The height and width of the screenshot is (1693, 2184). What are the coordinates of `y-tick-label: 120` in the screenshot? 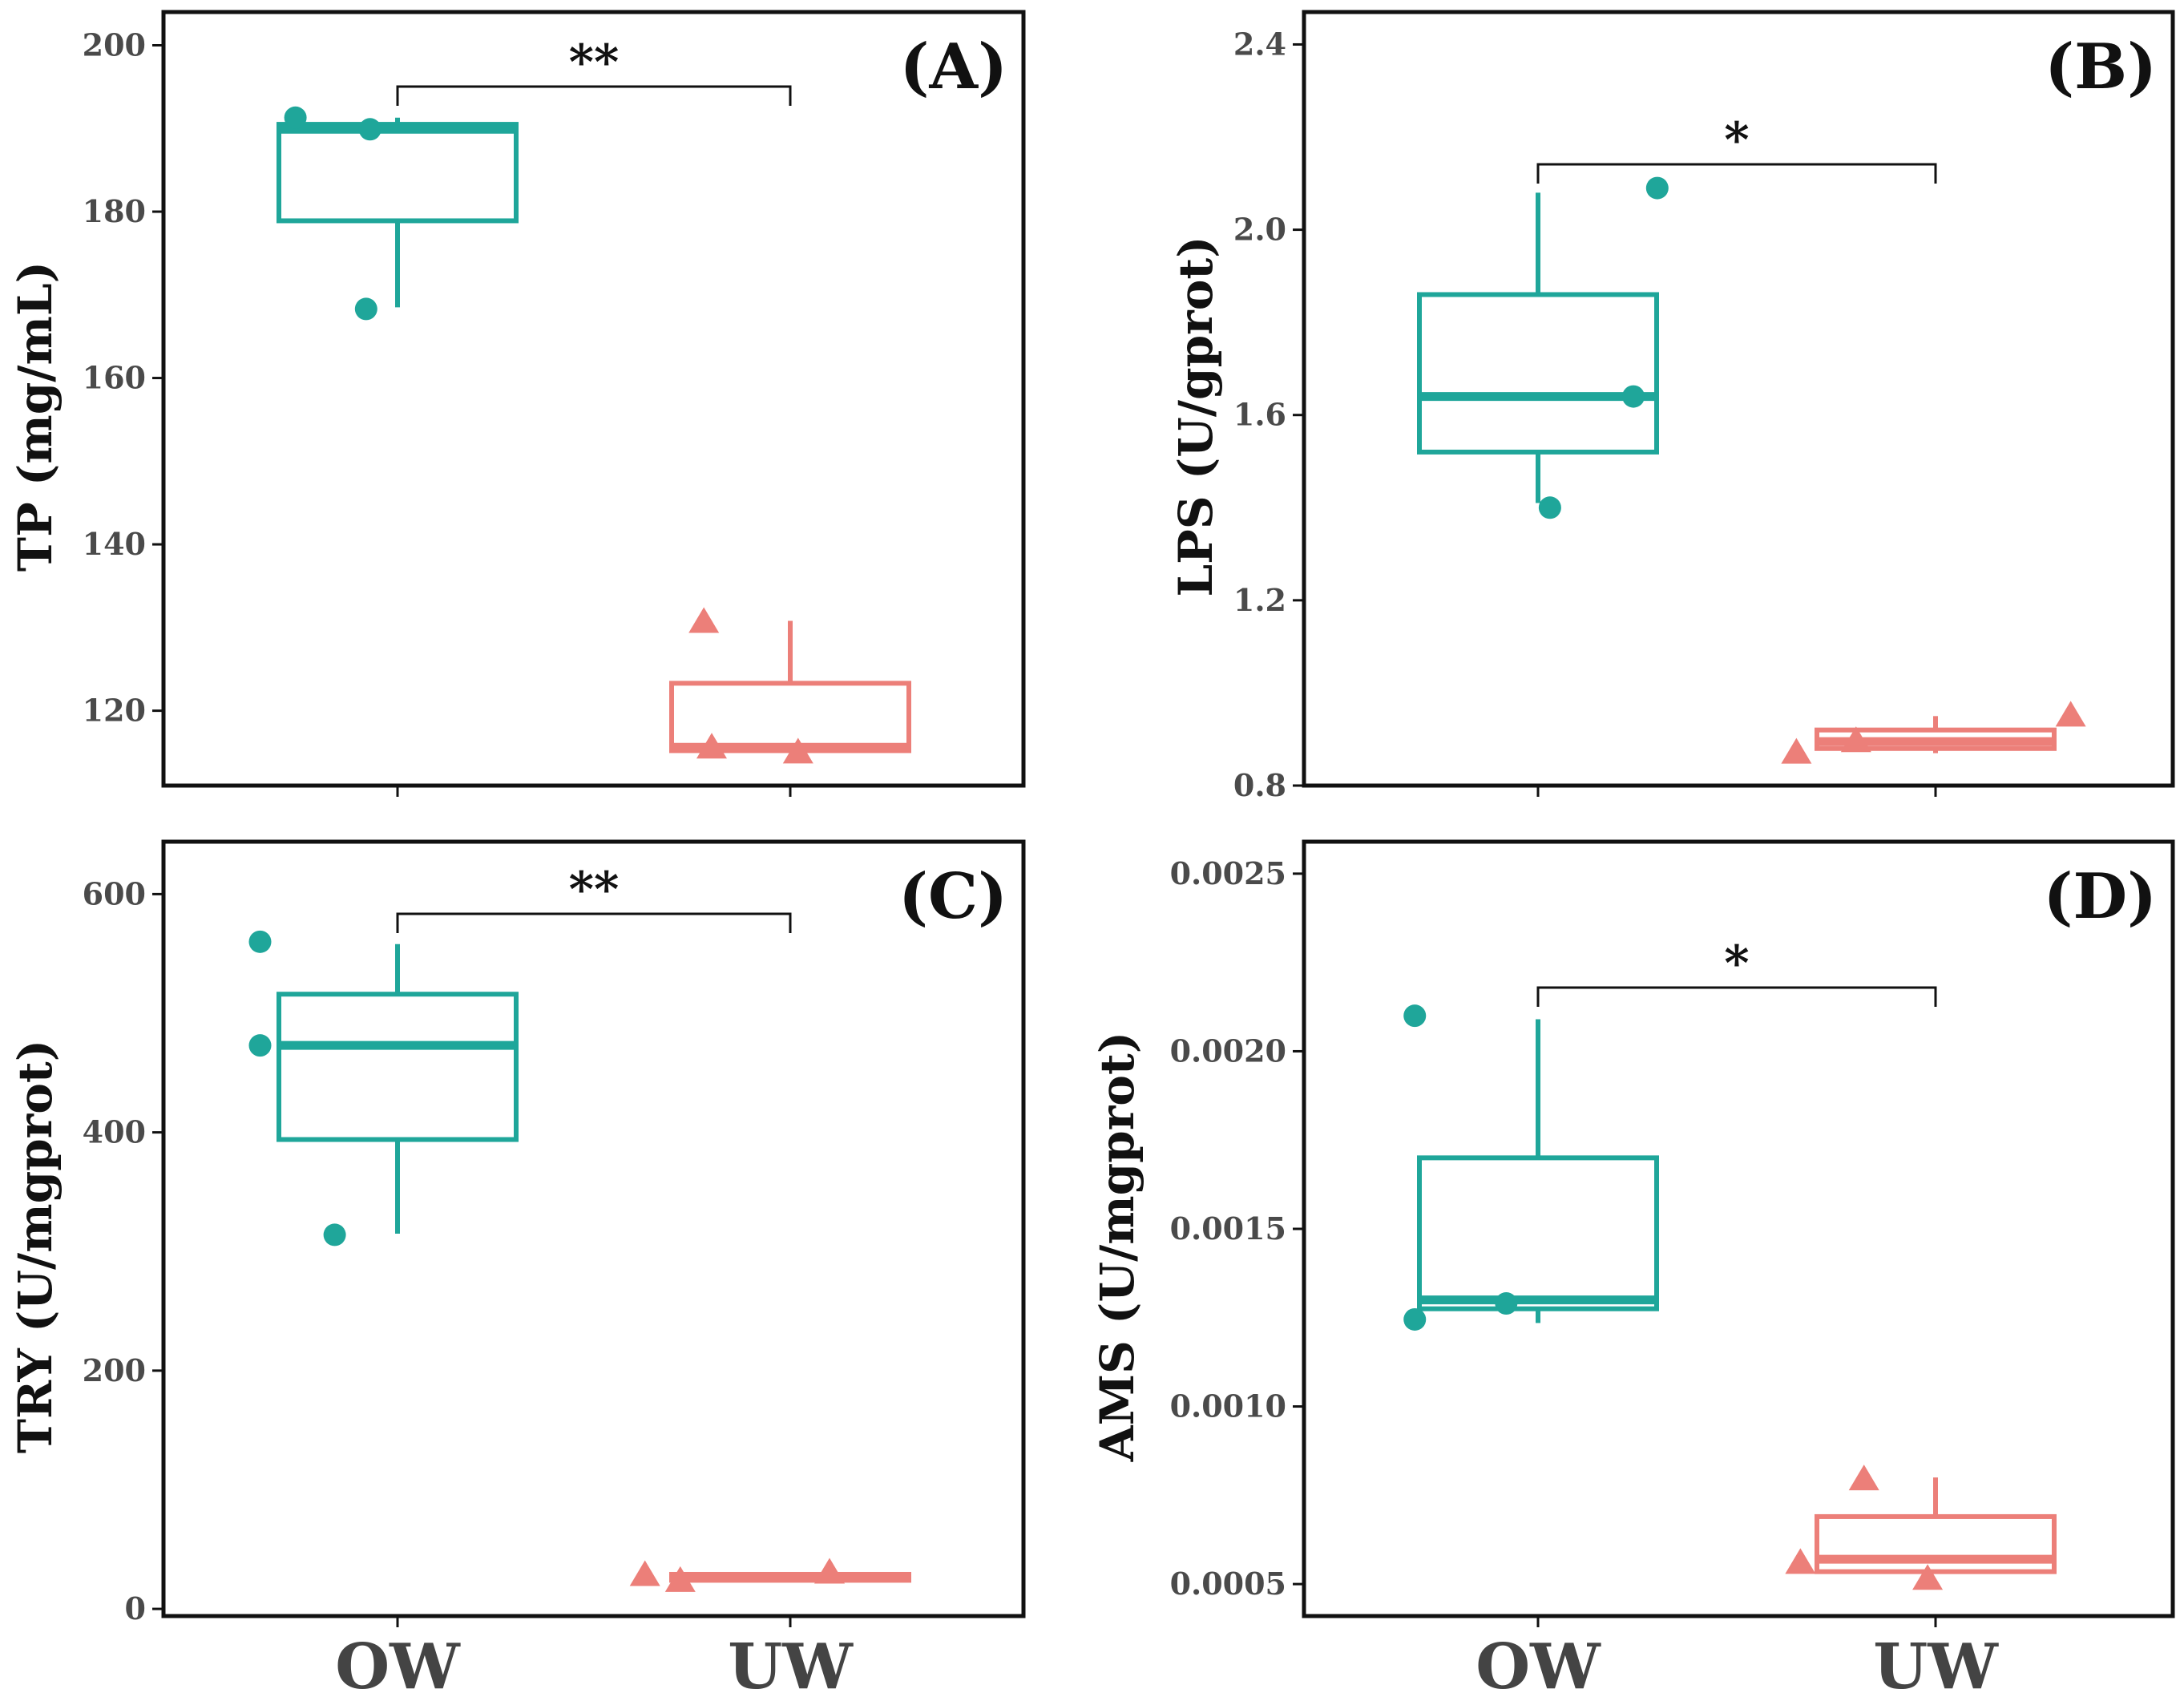 It's located at (115, 711).